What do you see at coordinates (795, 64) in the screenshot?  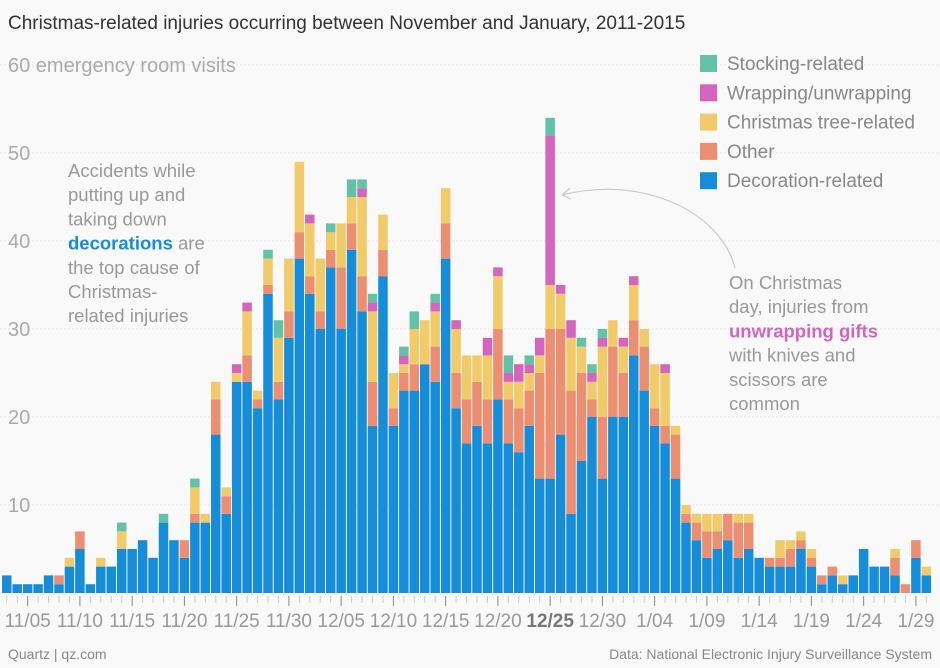 I see `legend-label: Stocking-related` at bounding box center [795, 64].